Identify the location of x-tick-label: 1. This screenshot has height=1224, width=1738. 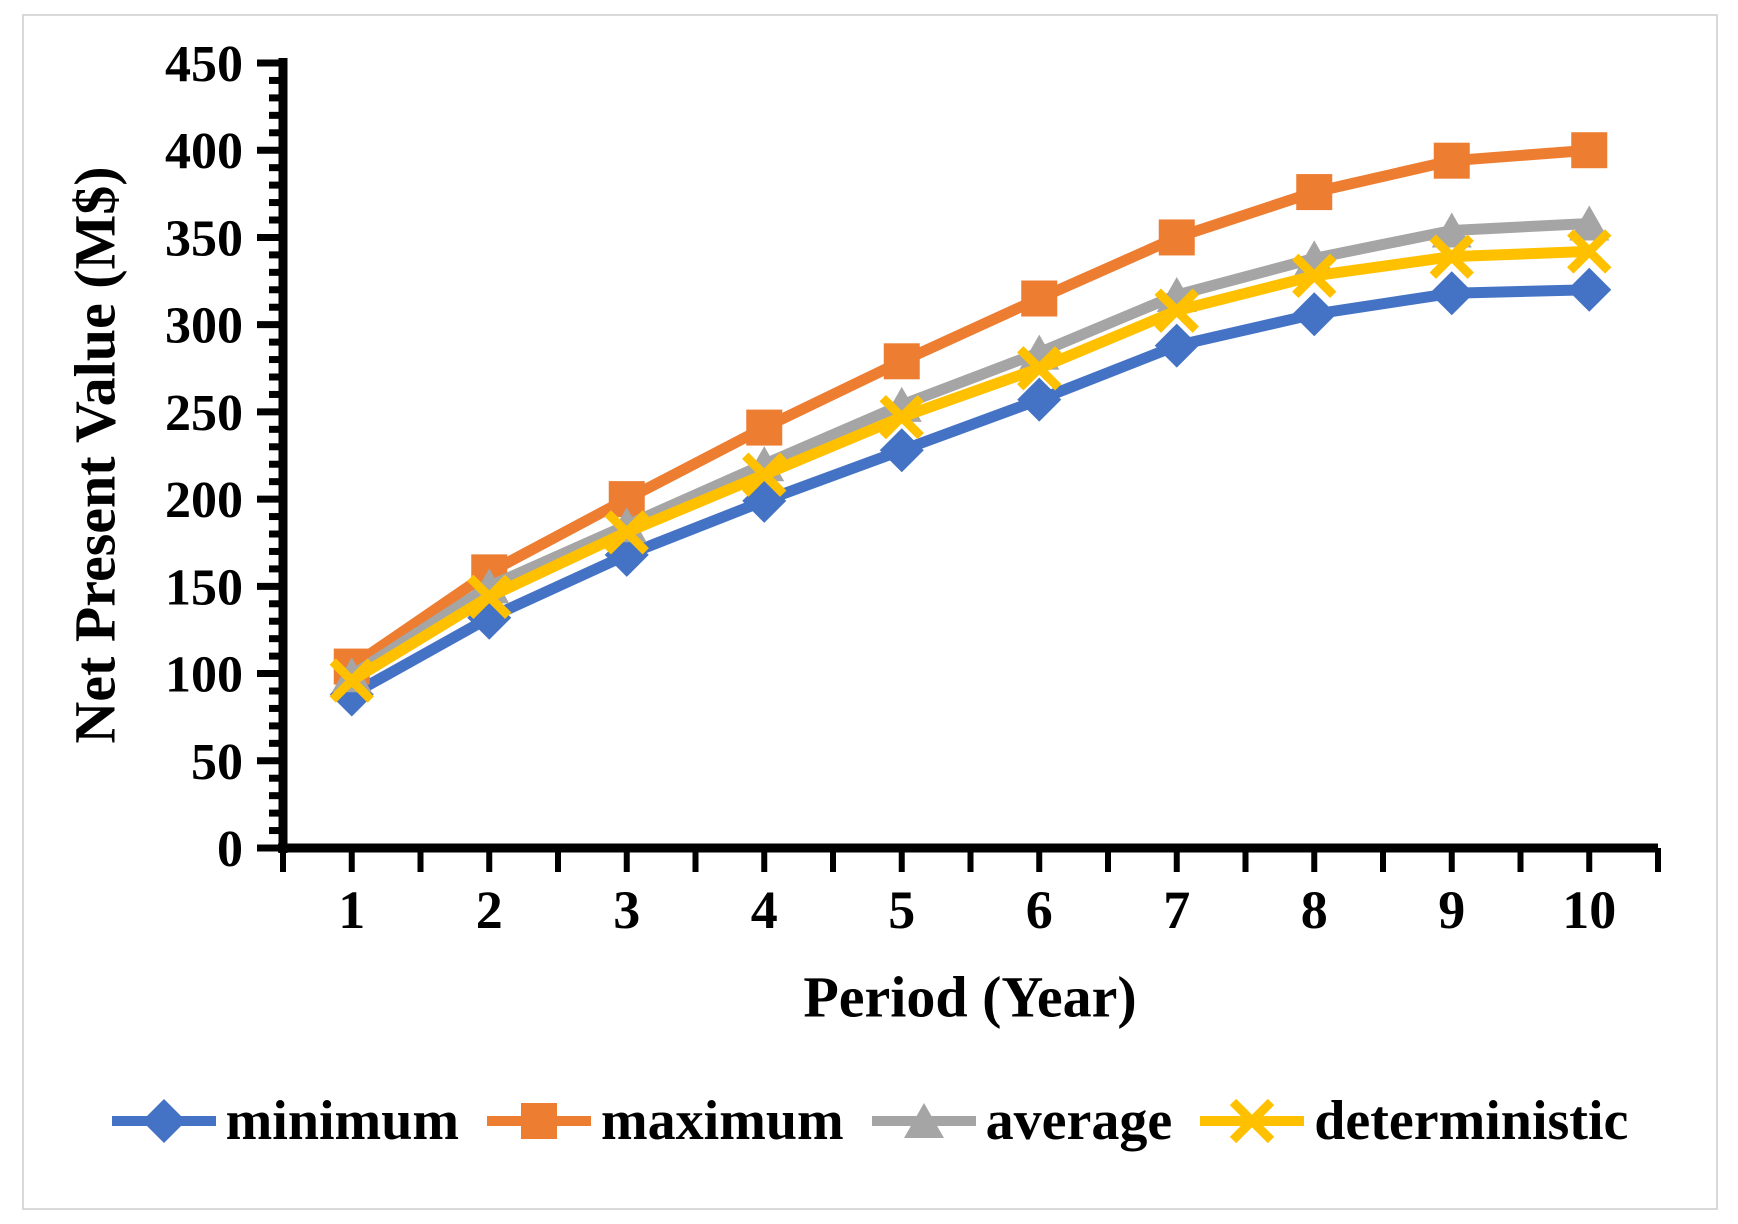
(351, 910).